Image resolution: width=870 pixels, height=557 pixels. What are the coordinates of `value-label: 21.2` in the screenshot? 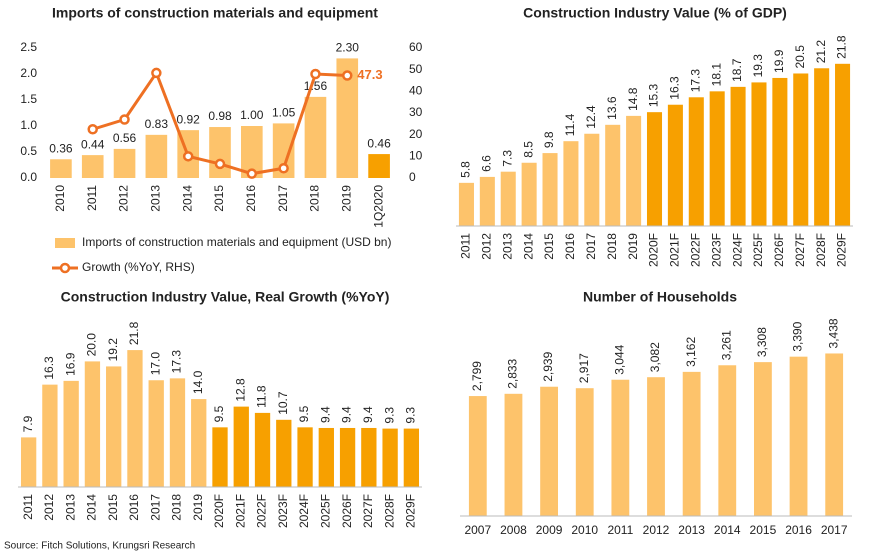 It's located at (821, 52).